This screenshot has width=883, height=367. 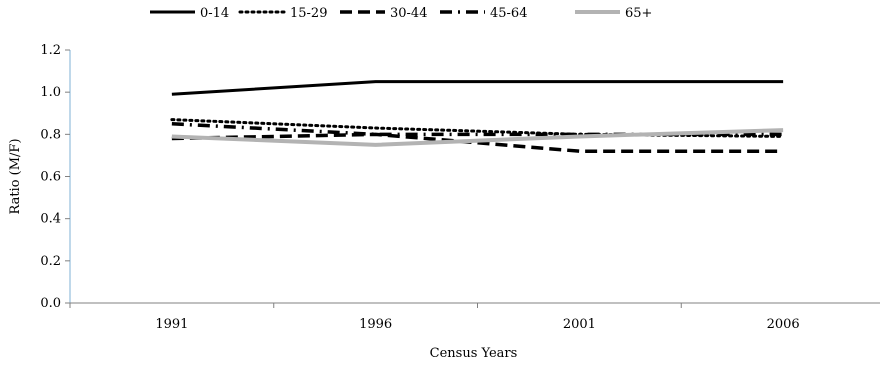 I want to click on y-tick-label: 0.4, so click(x=50, y=219).